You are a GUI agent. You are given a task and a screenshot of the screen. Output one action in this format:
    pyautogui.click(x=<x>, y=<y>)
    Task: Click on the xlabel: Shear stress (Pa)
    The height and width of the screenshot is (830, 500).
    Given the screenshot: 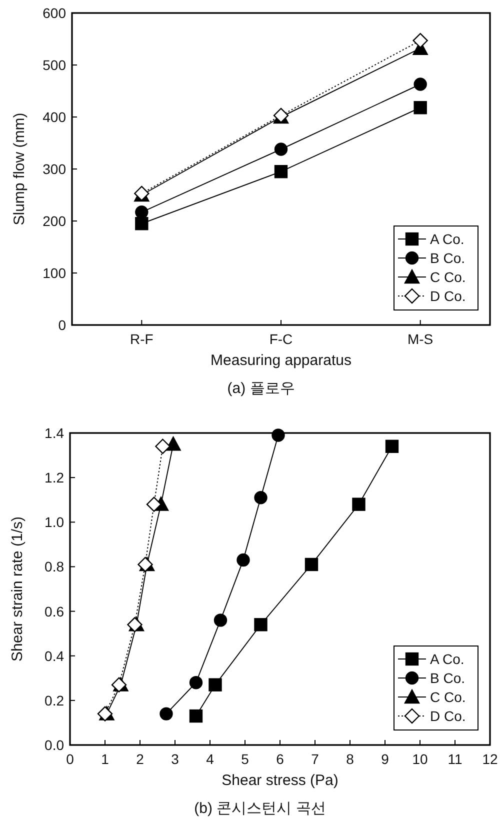 What is the action you would take?
    pyautogui.click(x=280, y=780)
    